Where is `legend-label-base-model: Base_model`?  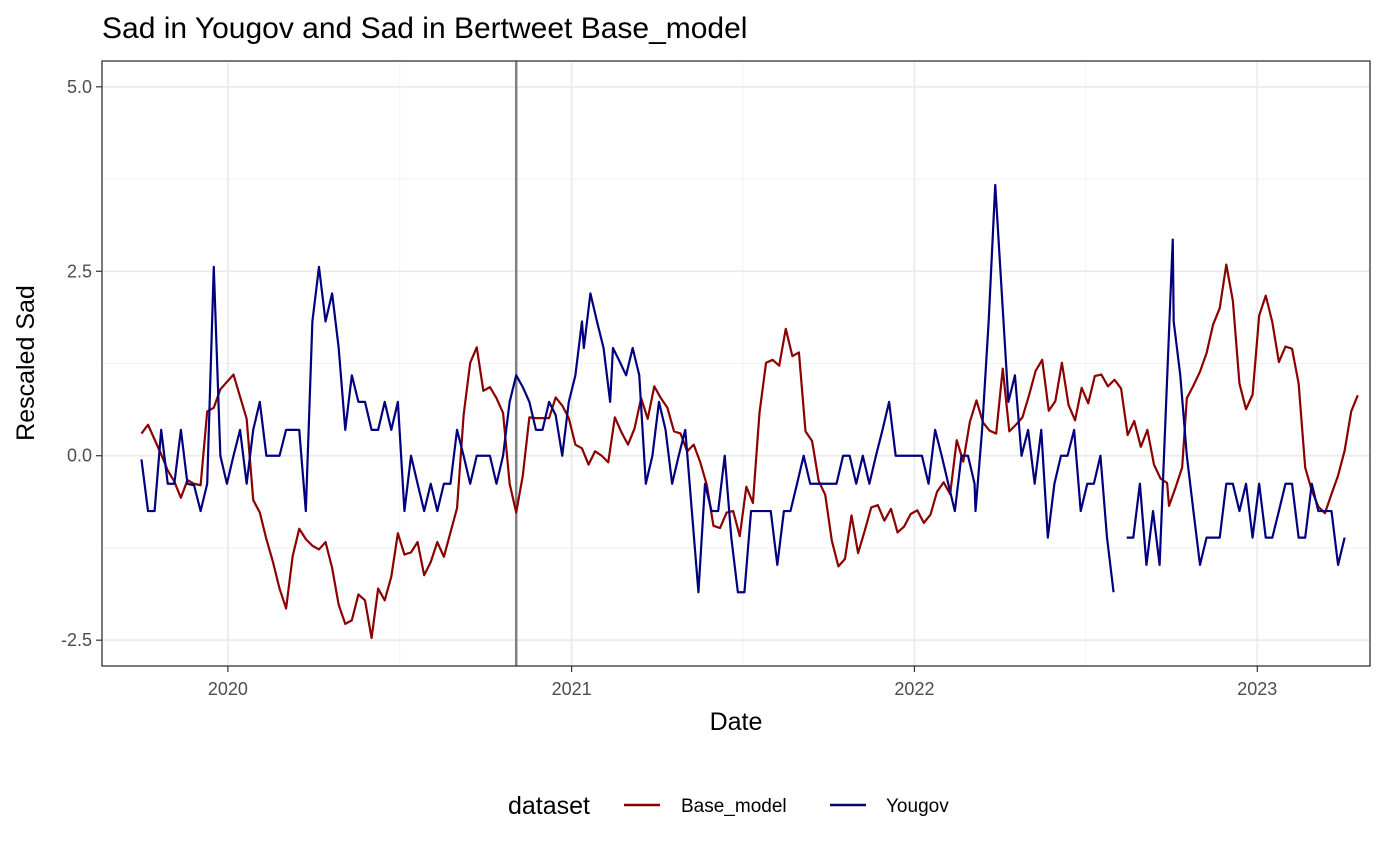
legend-label-base-model: Base_model is located at coordinates (734, 806).